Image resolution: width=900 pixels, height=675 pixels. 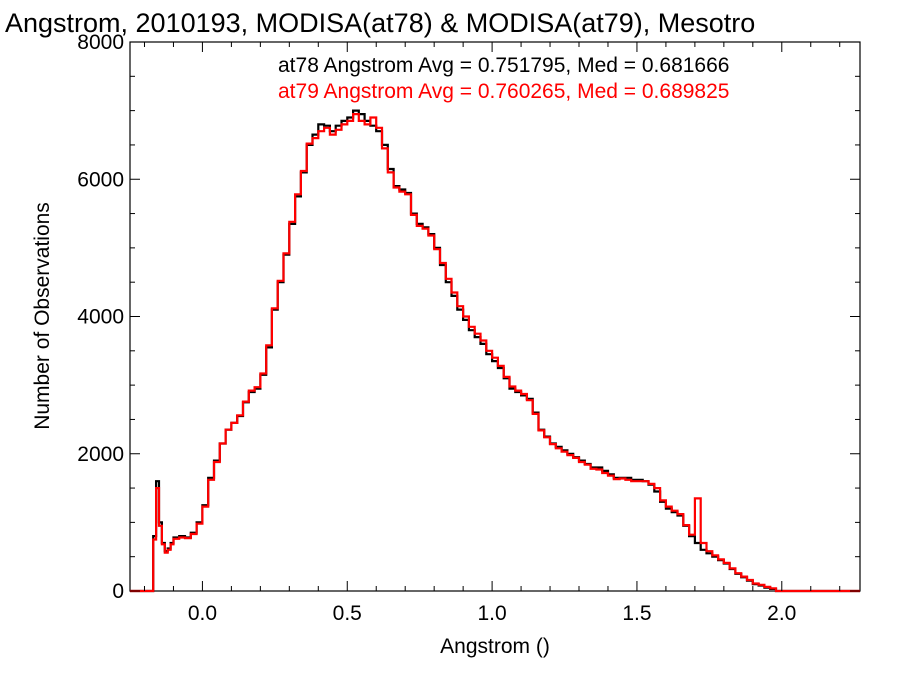 I want to click on x-axis-label: Angstrom (), so click(x=495, y=646).